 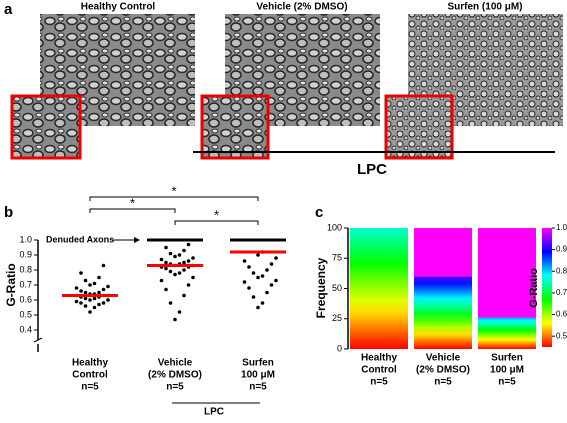 What do you see at coordinates (339, 348) in the screenshot?
I see `y-tick-label: 0` at bounding box center [339, 348].